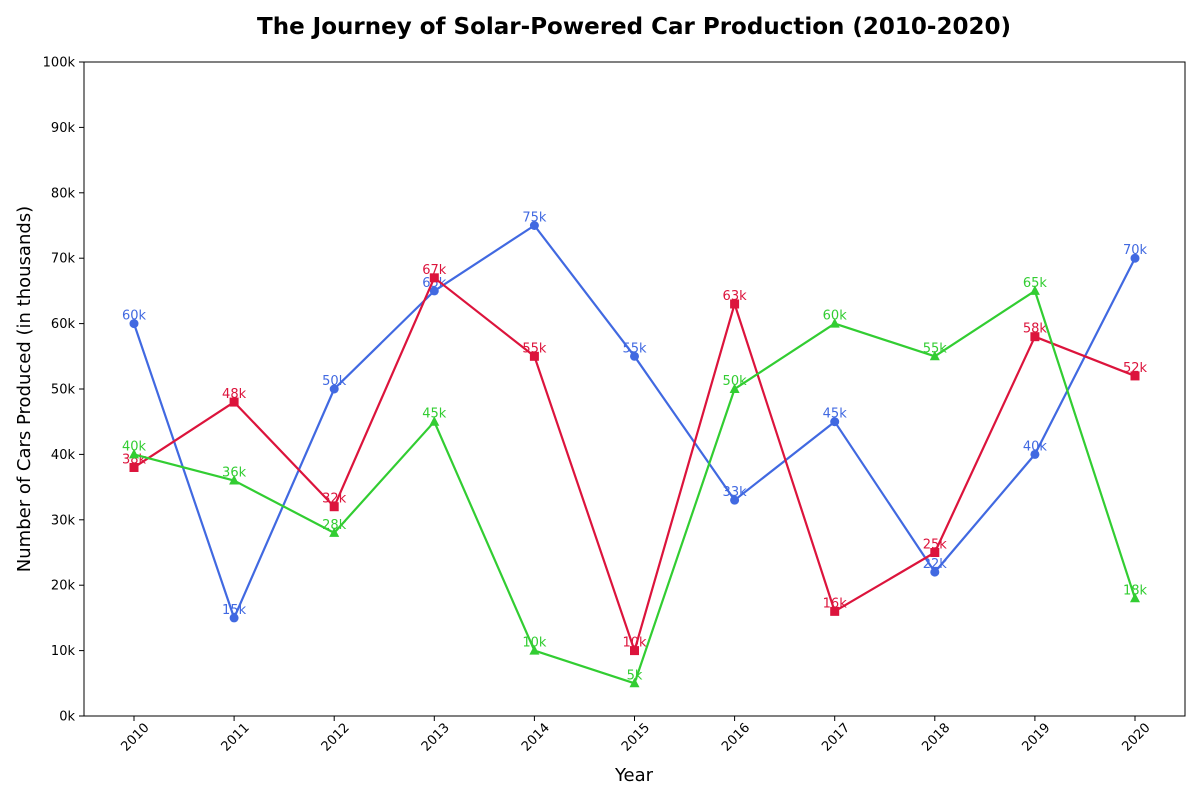  What do you see at coordinates (63, 455) in the screenshot?
I see `y-tick-label: 40k` at bounding box center [63, 455].